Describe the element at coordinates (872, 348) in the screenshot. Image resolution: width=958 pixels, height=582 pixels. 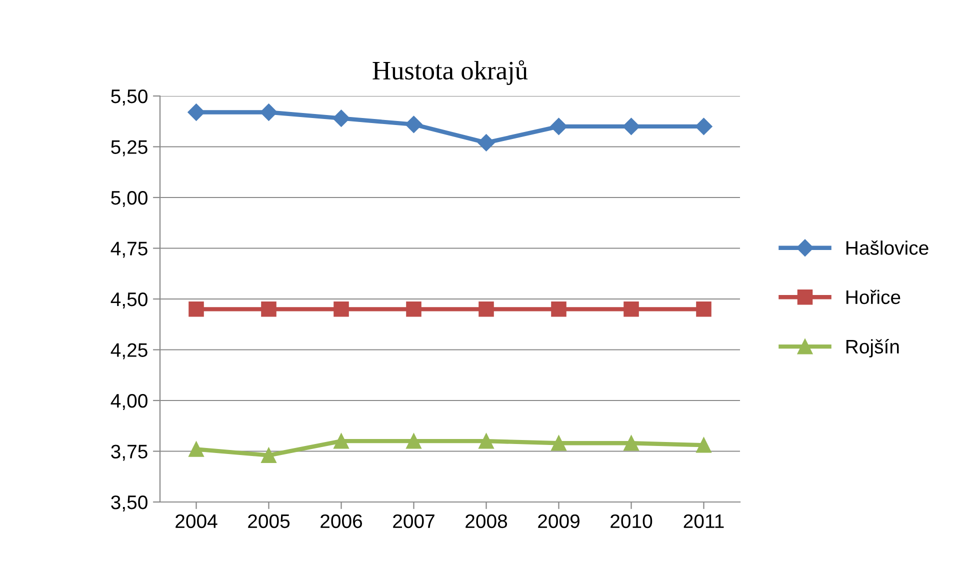
I see `legend-label: Rojšín` at that location.